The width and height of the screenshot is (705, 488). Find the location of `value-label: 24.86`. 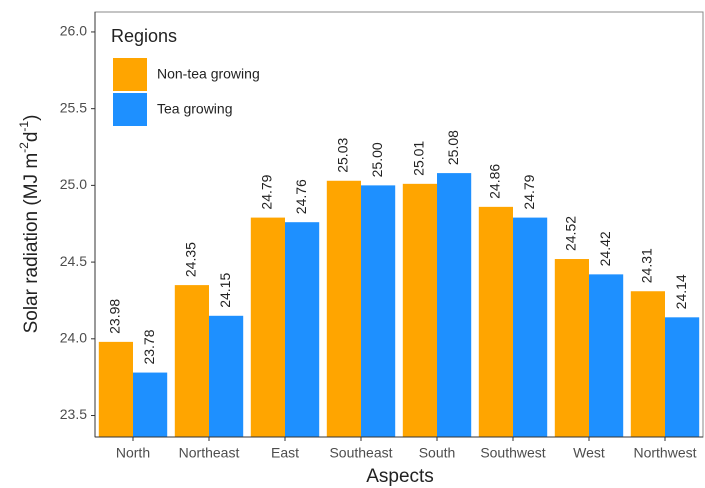

value-label: 24.86 is located at coordinates (495, 181).